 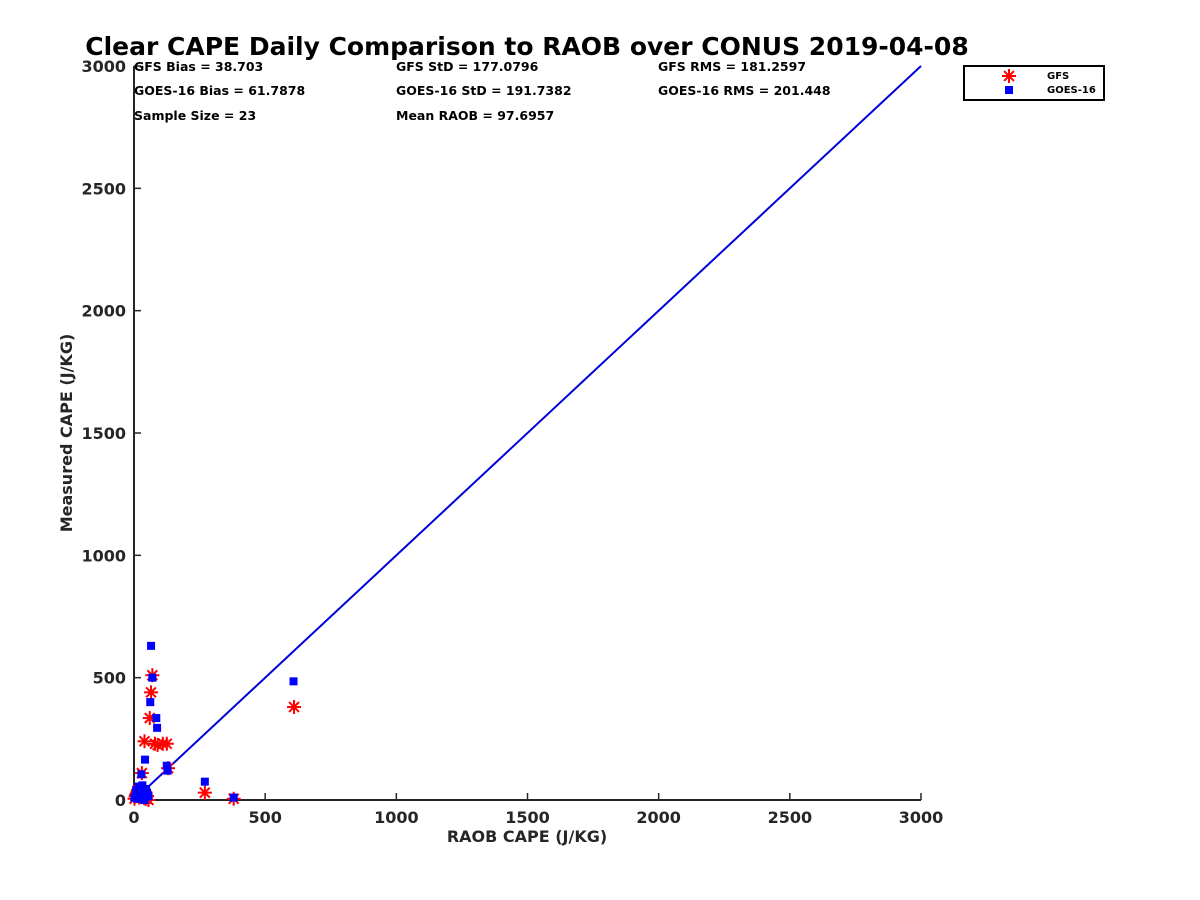 What do you see at coordinates (921, 817) in the screenshot?
I see `x-tick-label: 3000` at bounding box center [921, 817].